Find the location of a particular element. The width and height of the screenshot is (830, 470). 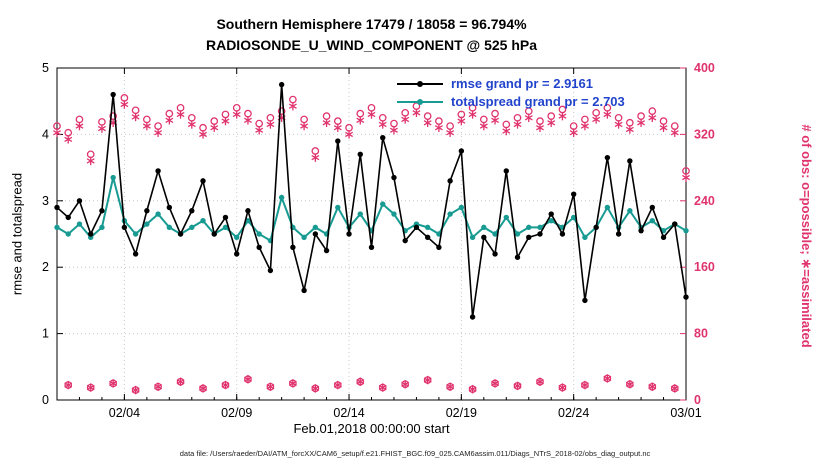

svg-text: 02/14 is located at coordinates (348, 413).